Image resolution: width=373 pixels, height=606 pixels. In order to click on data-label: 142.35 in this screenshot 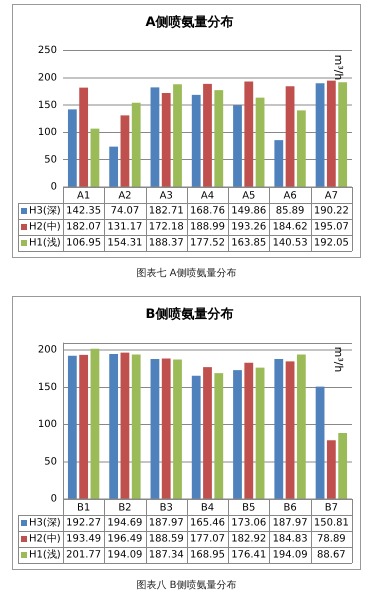, I will do `click(84, 211)`.